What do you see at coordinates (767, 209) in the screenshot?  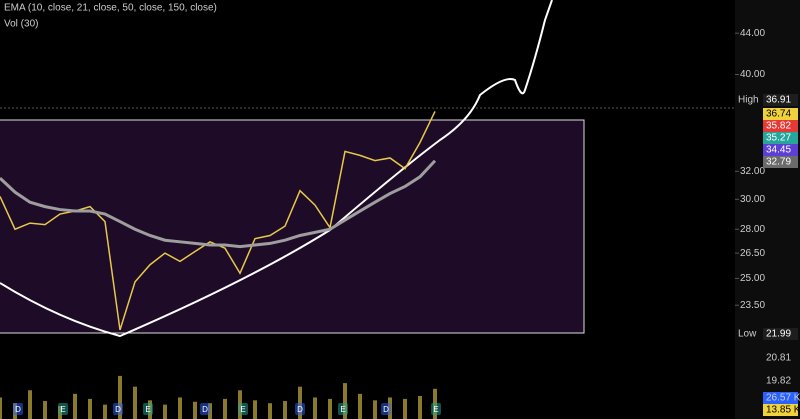 I see `price-axis` at bounding box center [767, 209].